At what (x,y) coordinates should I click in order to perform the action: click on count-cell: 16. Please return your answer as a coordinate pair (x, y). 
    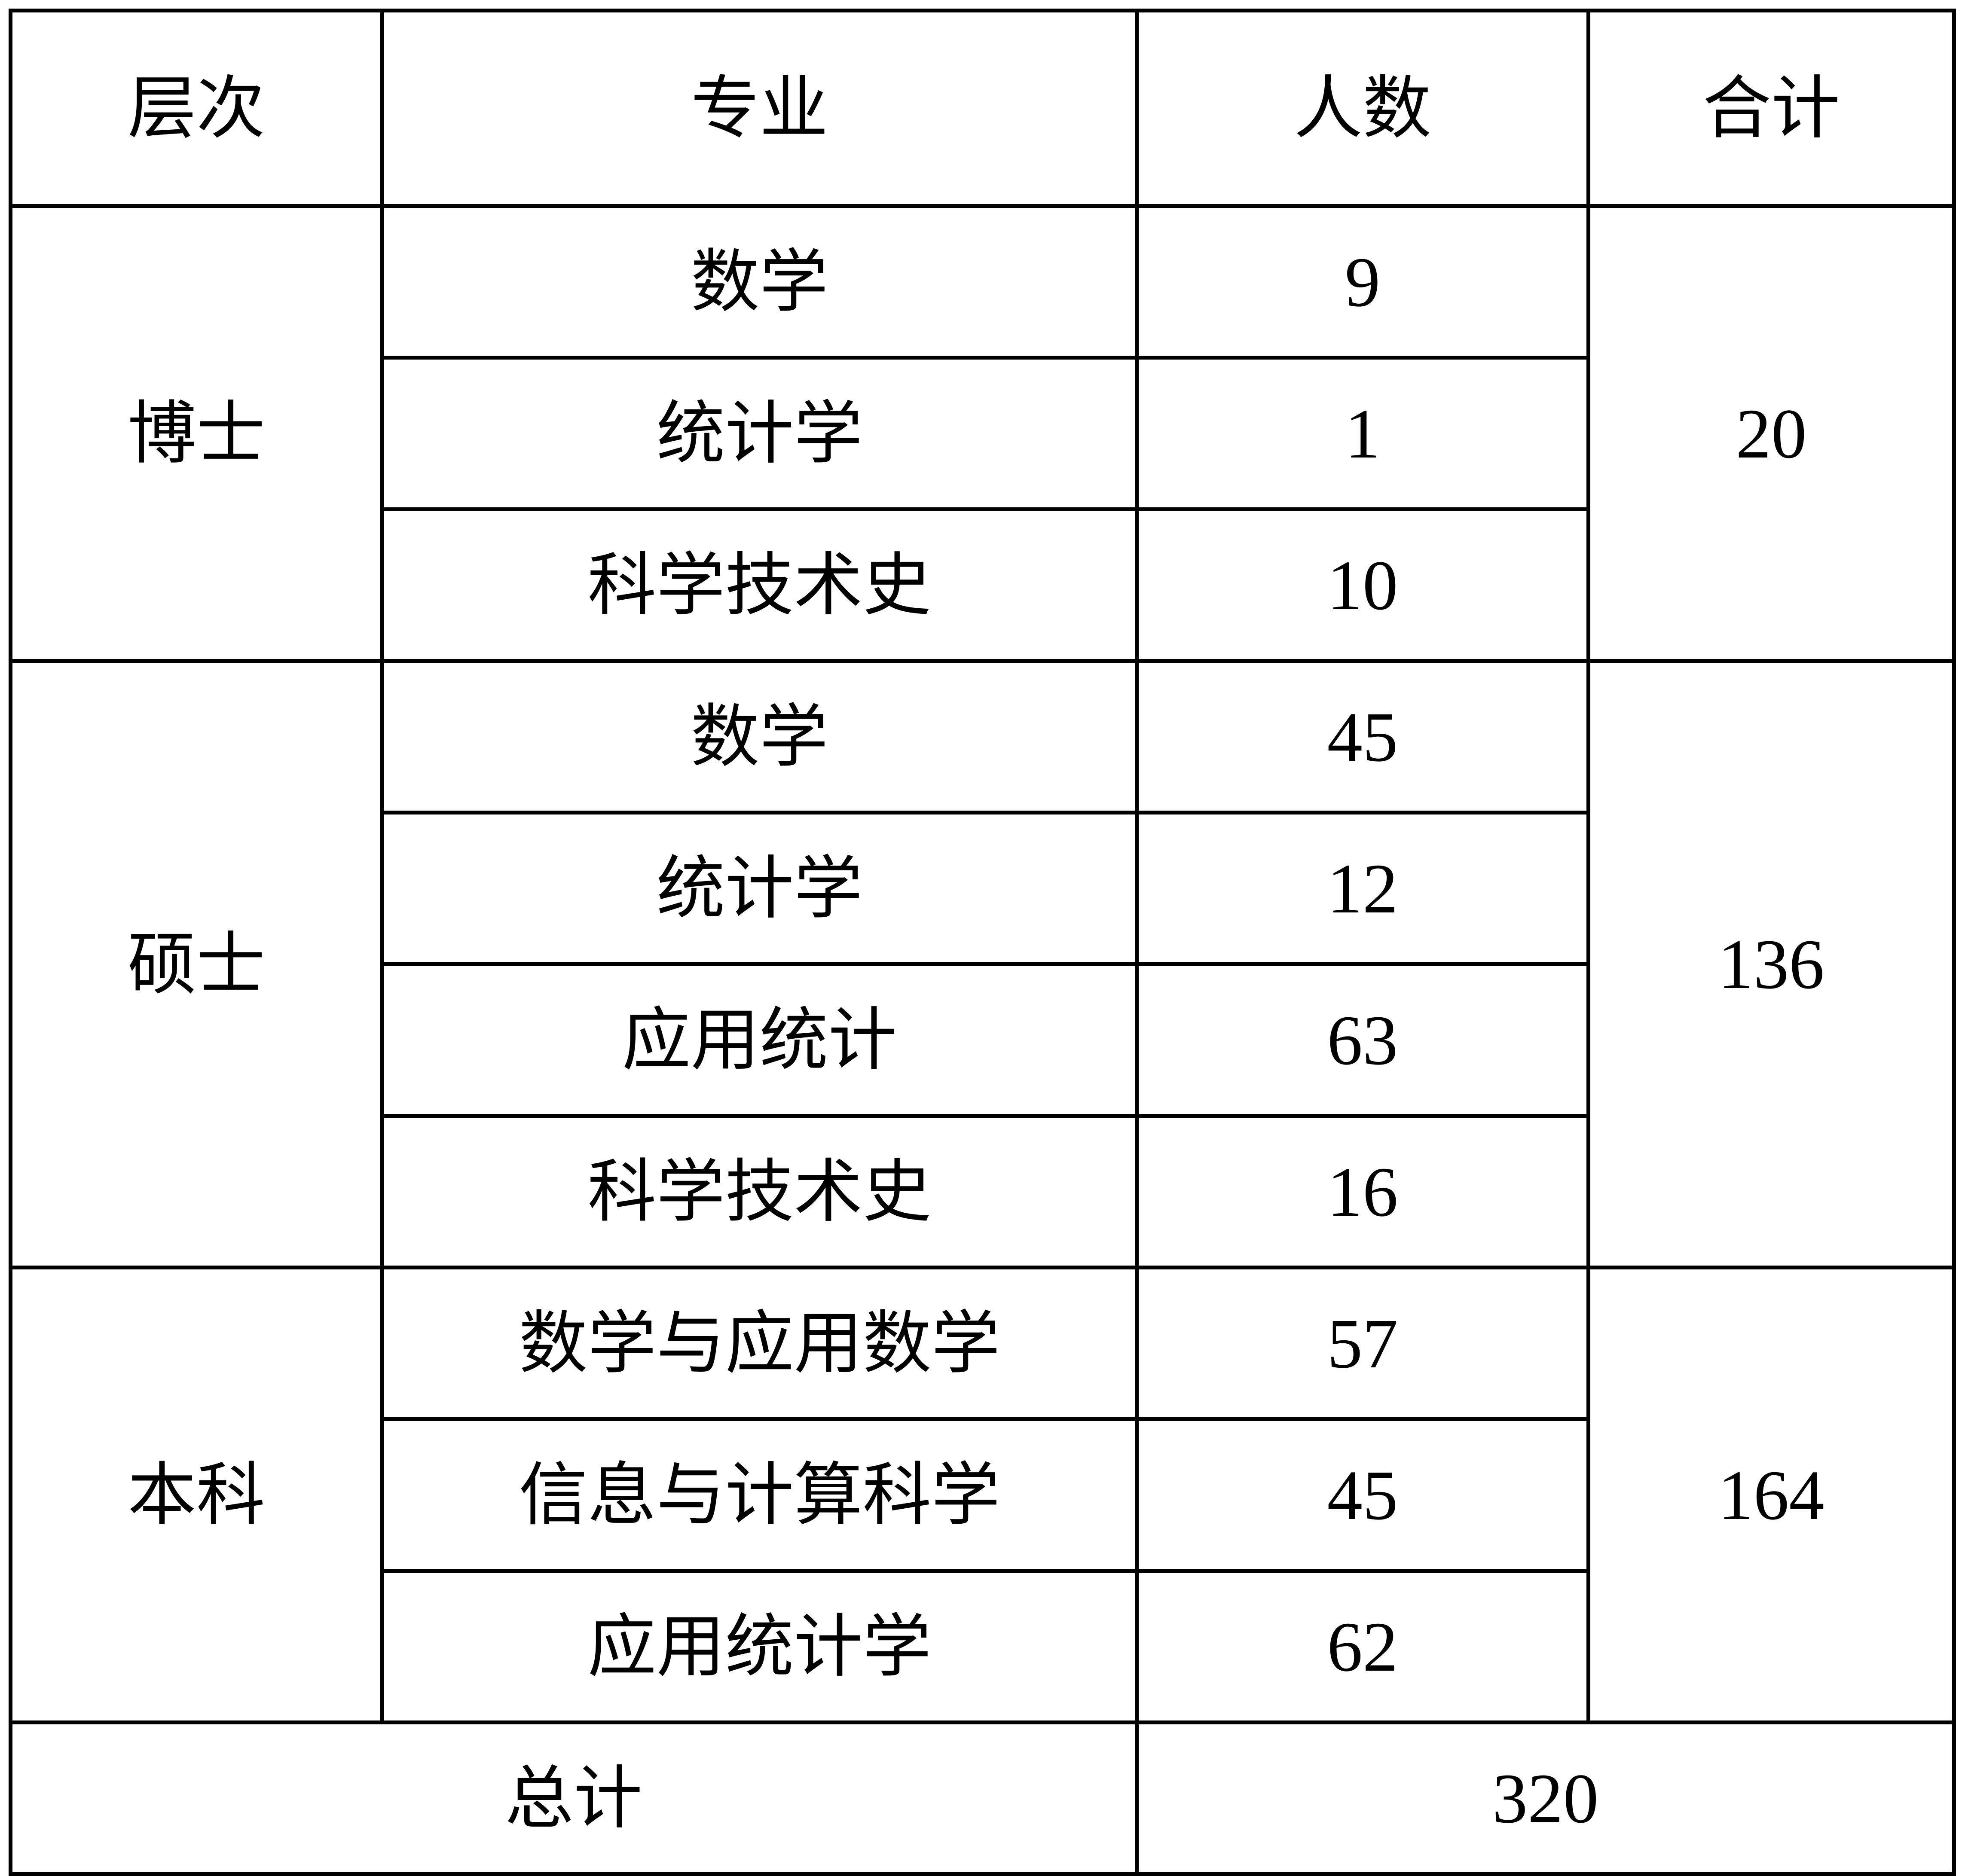
    Looking at the image, I should click on (1362, 1191).